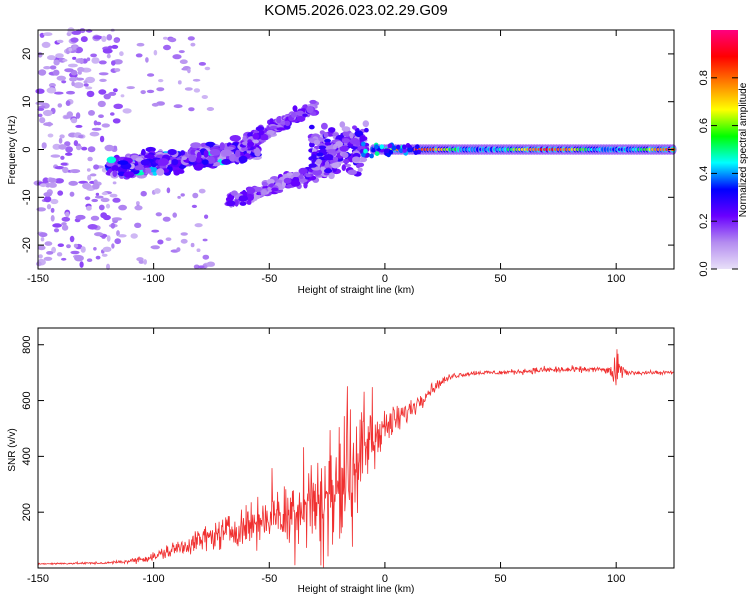  What do you see at coordinates (154, 279) in the screenshot?
I see `x-tick-label: -100` at bounding box center [154, 279].